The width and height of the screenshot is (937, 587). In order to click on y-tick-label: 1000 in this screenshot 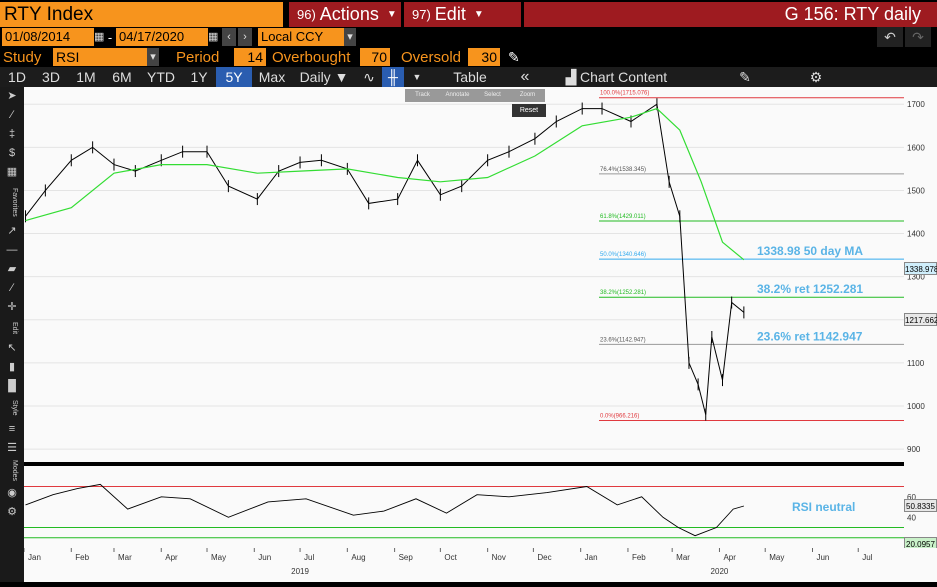, I will do `click(916, 406)`.